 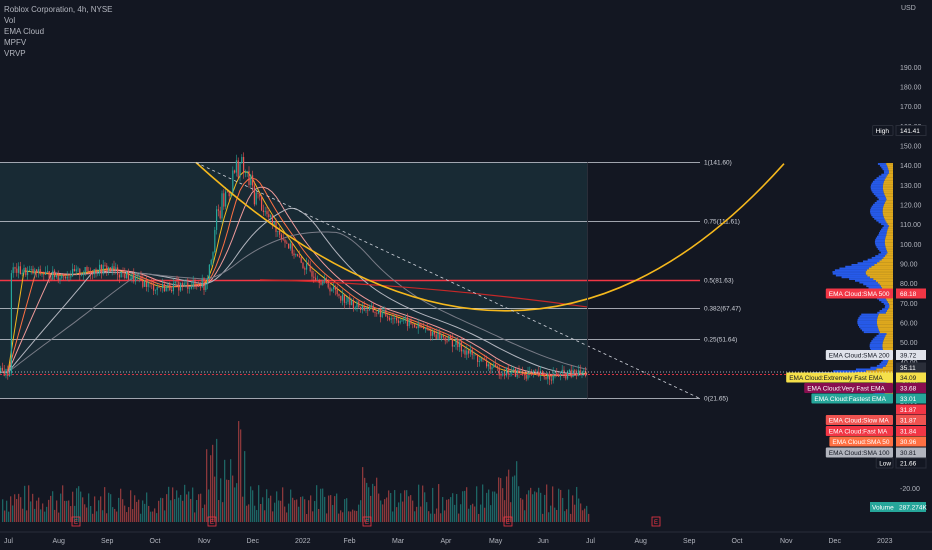 What do you see at coordinates (911, 186) in the screenshot?
I see `y-tick-label: 130.00` at bounding box center [911, 186].